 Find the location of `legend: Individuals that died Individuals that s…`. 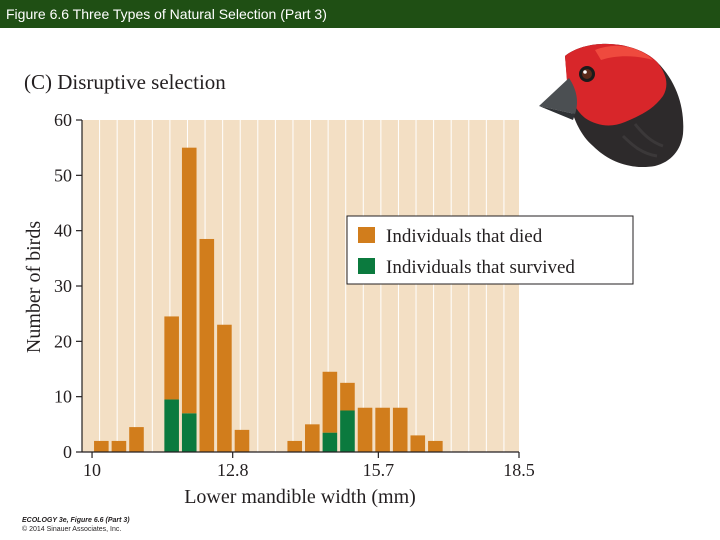

legend: Individuals that died Individuals that s… is located at coordinates (490, 250).